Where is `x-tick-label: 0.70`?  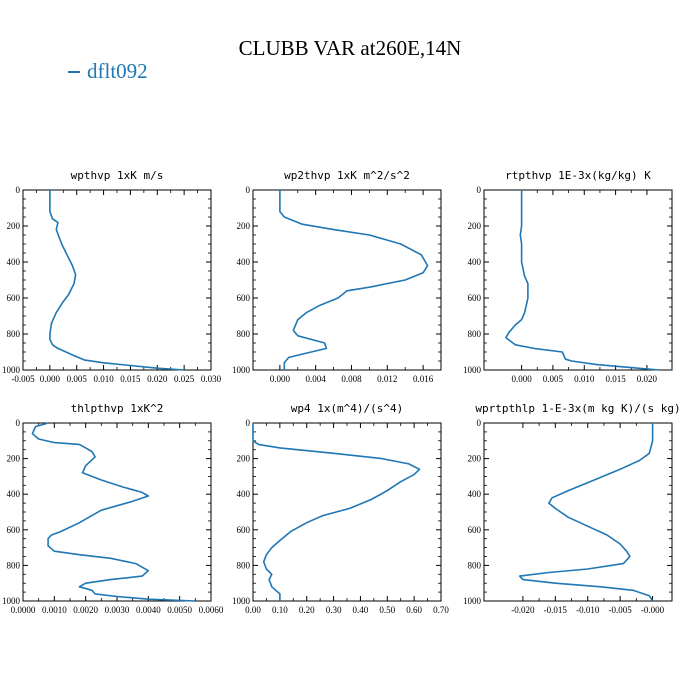 x-tick-label: 0.70 is located at coordinates (441, 610).